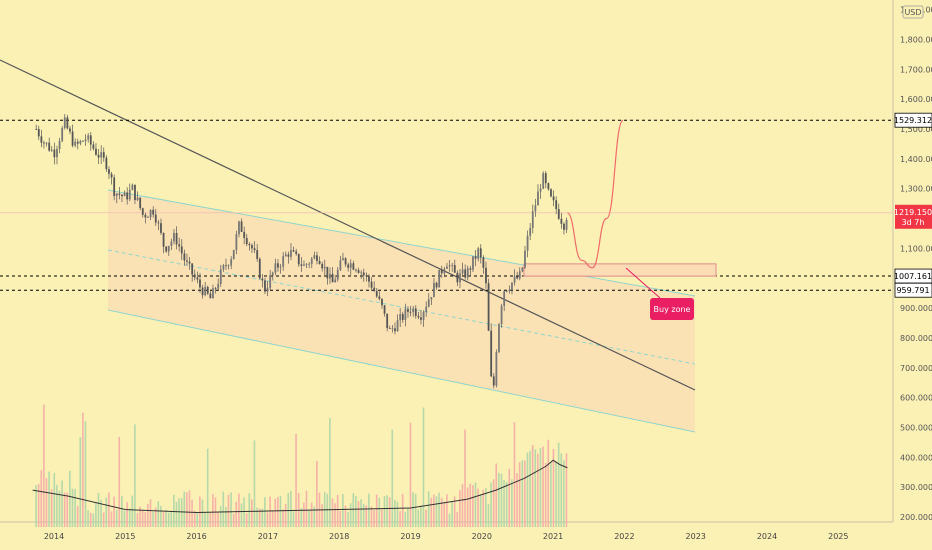 This screenshot has width=932, height=550. What do you see at coordinates (916, 129) in the screenshot?
I see `price-tick-label: 1,500.000` at bounding box center [916, 129].